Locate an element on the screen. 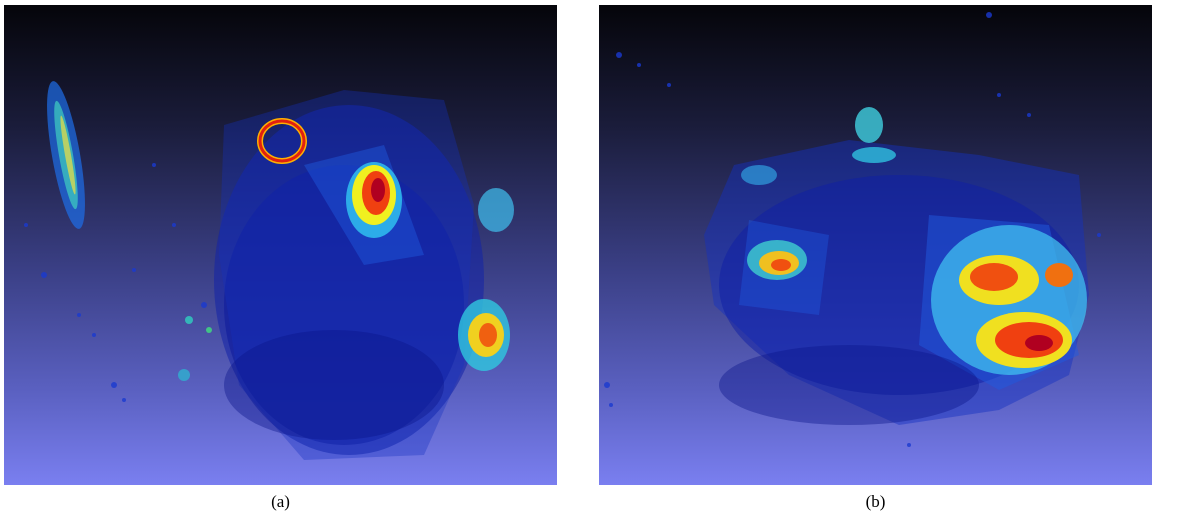  central-hotspot-a is located at coordinates (374, 200).